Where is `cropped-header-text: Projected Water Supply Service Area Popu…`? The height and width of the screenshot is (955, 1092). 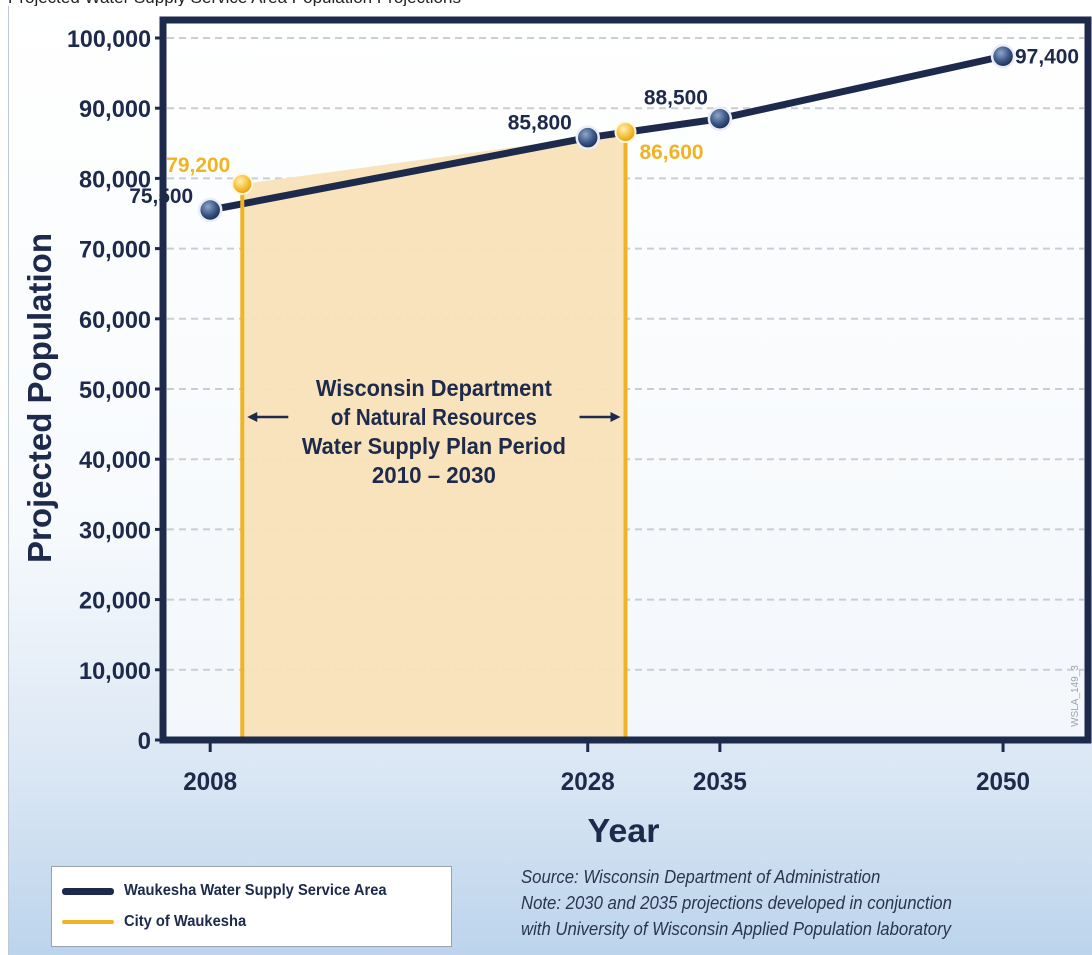
cropped-header-text: Projected Water Supply Service Area Popu… is located at coordinates (234, 4).